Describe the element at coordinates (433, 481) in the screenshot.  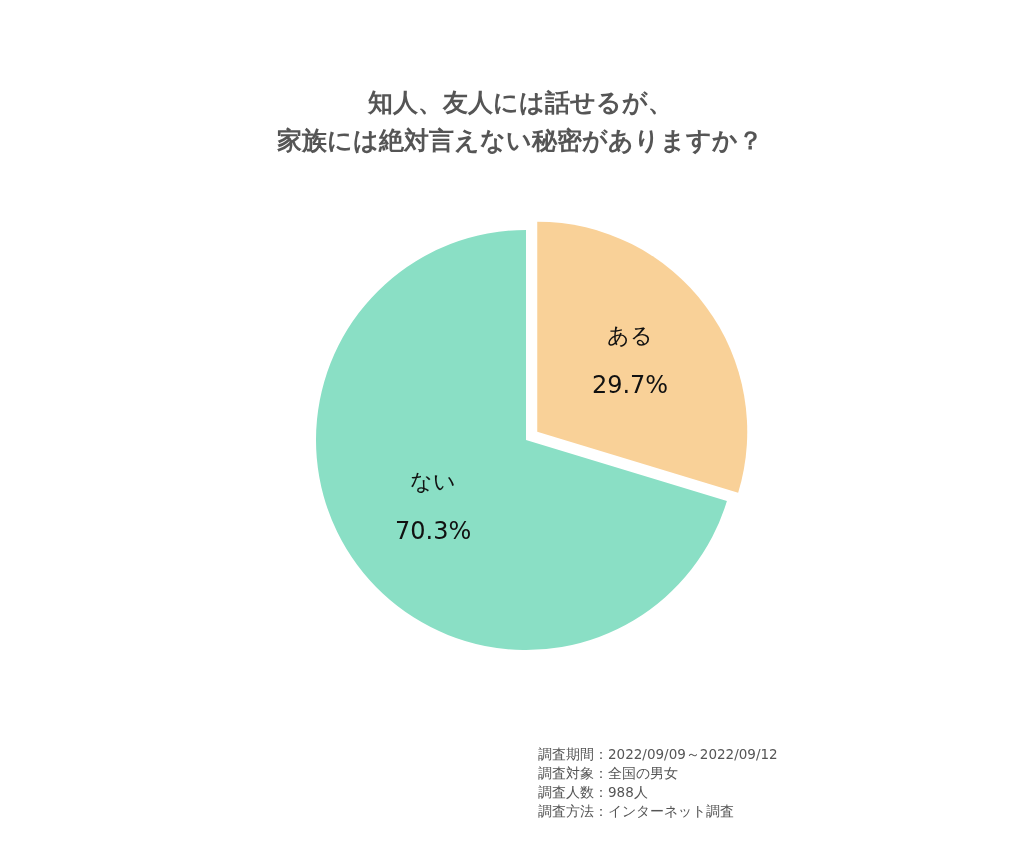
I see `slice-label: ない` at that location.